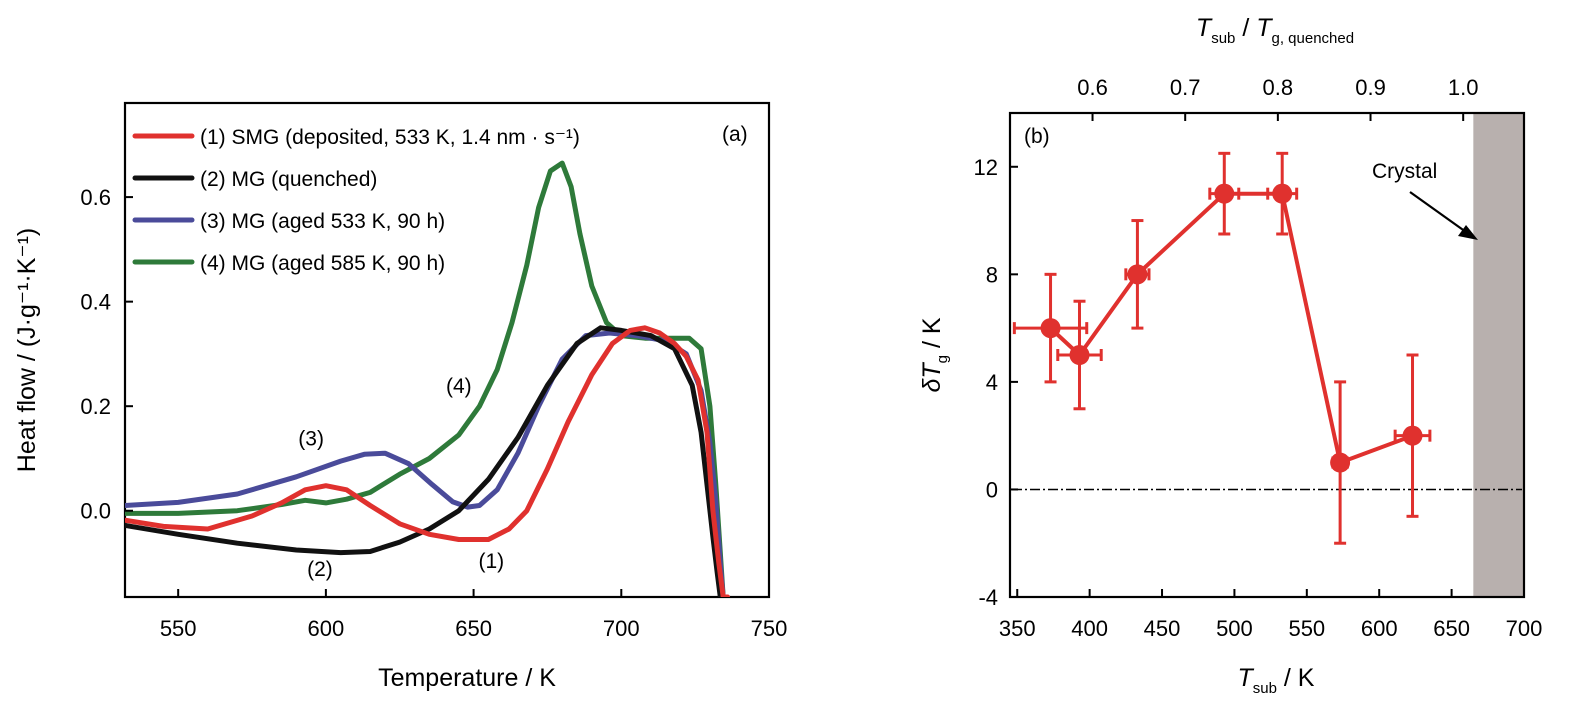 The image size is (1594, 717). What do you see at coordinates (459, 386) in the screenshot?
I see `curve-annotation: (4)` at bounding box center [459, 386].